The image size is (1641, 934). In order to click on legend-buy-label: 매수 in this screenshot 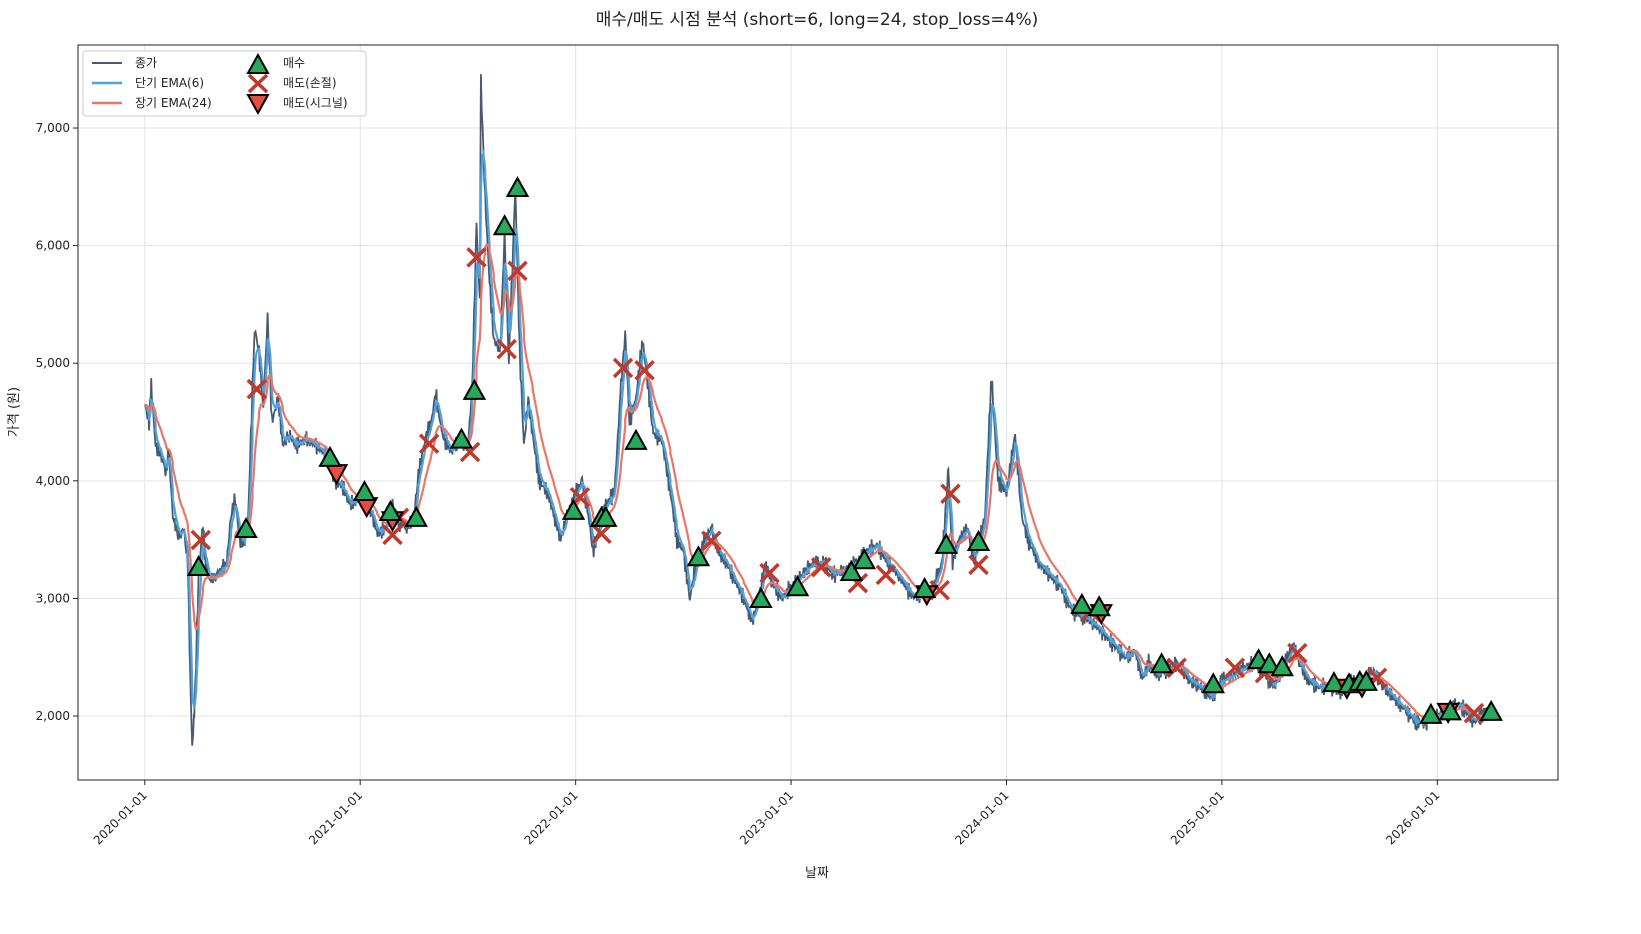, I will do `click(294, 63)`.